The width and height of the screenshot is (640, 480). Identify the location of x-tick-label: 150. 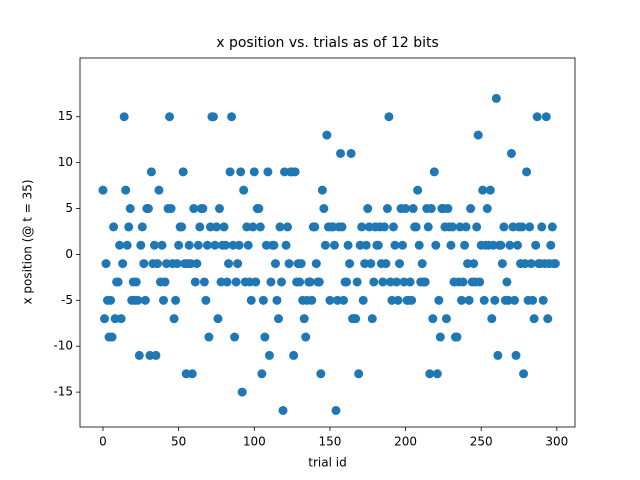
(329, 442).